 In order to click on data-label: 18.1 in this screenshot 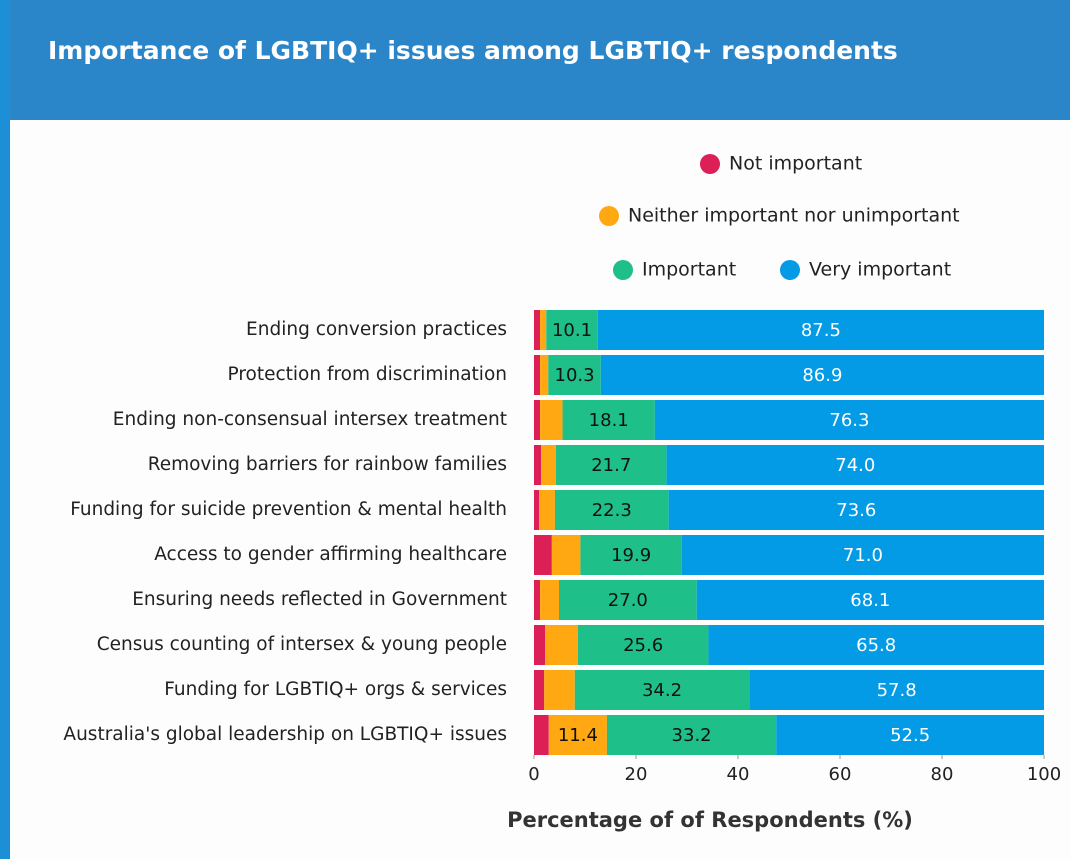, I will do `click(609, 420)`.